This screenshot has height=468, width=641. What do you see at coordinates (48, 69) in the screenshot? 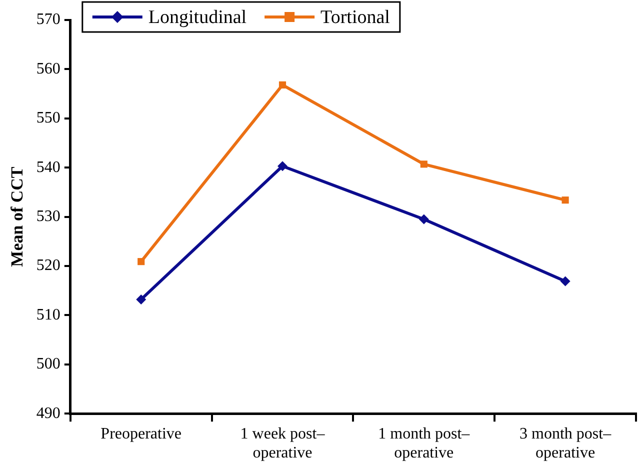
I see `y-tick-label: 560` at bounding box center [48, 69].